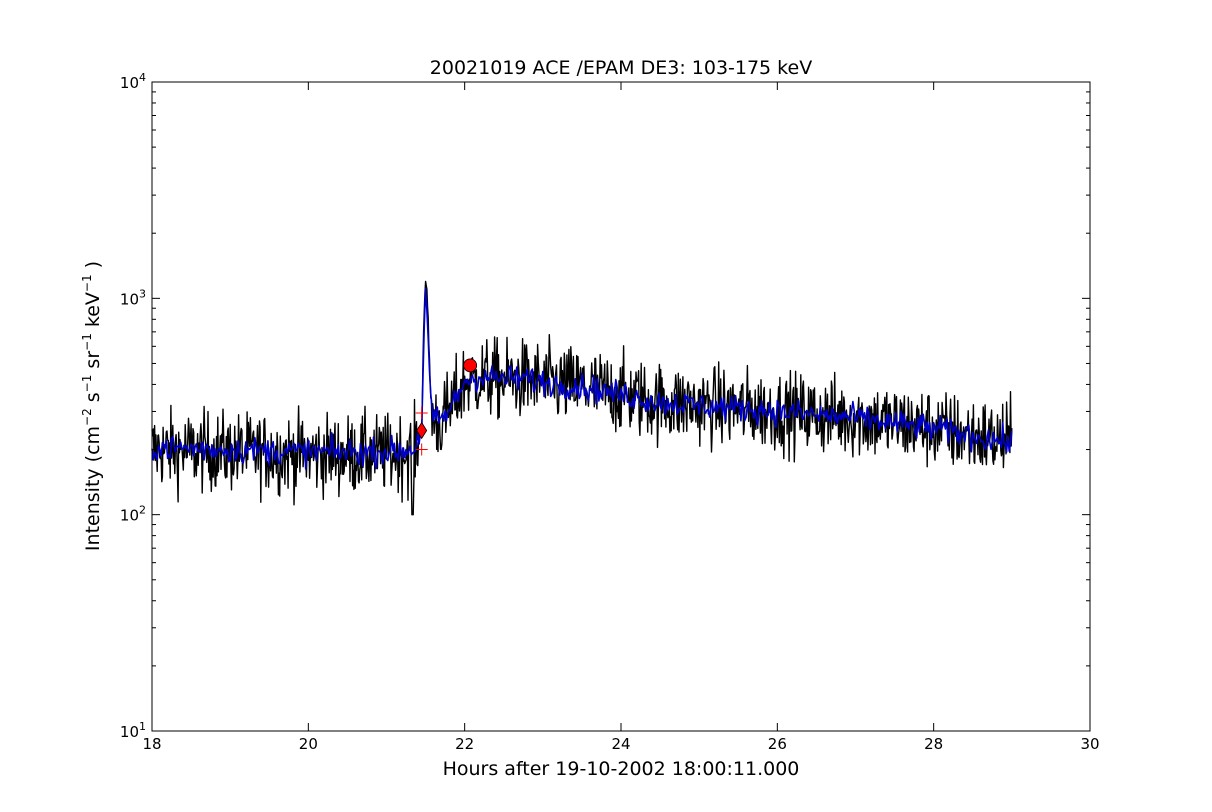 The height and width of the screenshot is (812, 1212). Describe the element at coordinates (621, 68) in the screenshot. I see `chart-title: 20021019 ACE /EPAM DE3: 103-175 keV` at that location.